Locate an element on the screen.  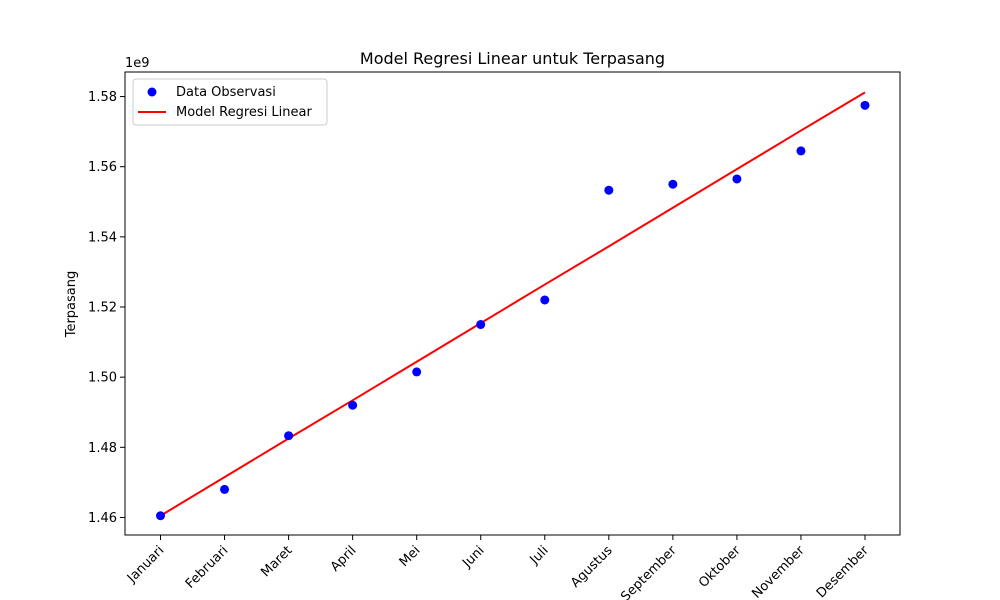
y-tick-label: 1.58 is located at coordinates (102, 97).